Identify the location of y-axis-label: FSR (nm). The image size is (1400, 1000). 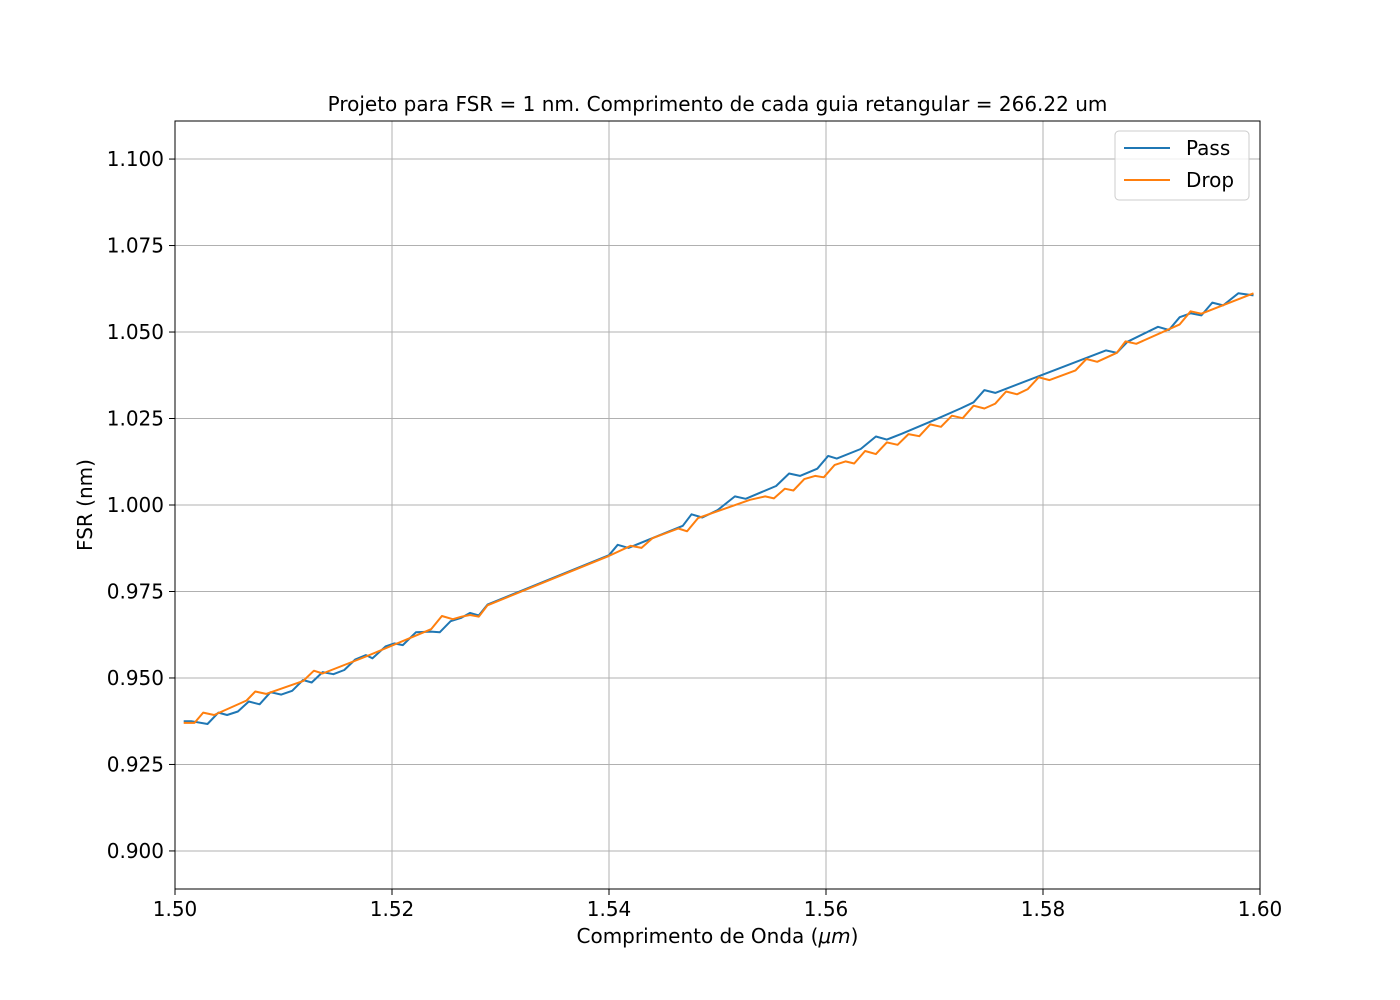
(85, 505).